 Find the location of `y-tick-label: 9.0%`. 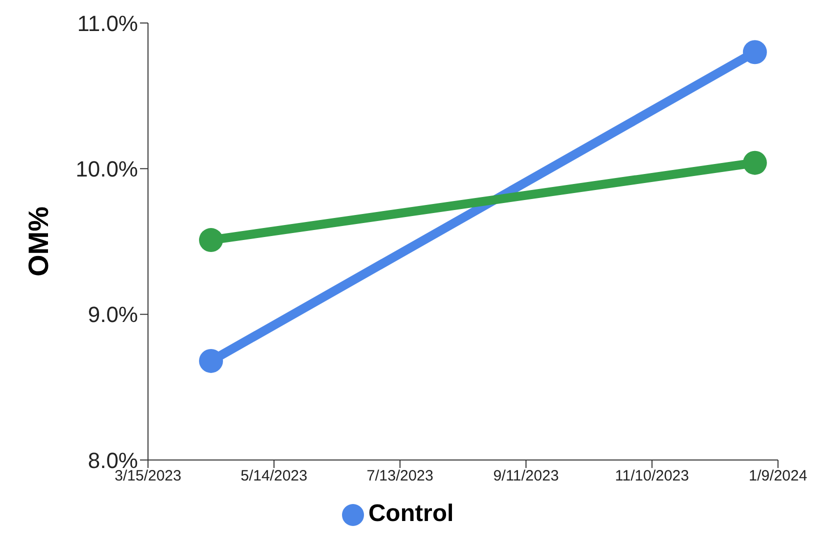

y-tick-label: 9.0% is located at coordinates (113, 315).